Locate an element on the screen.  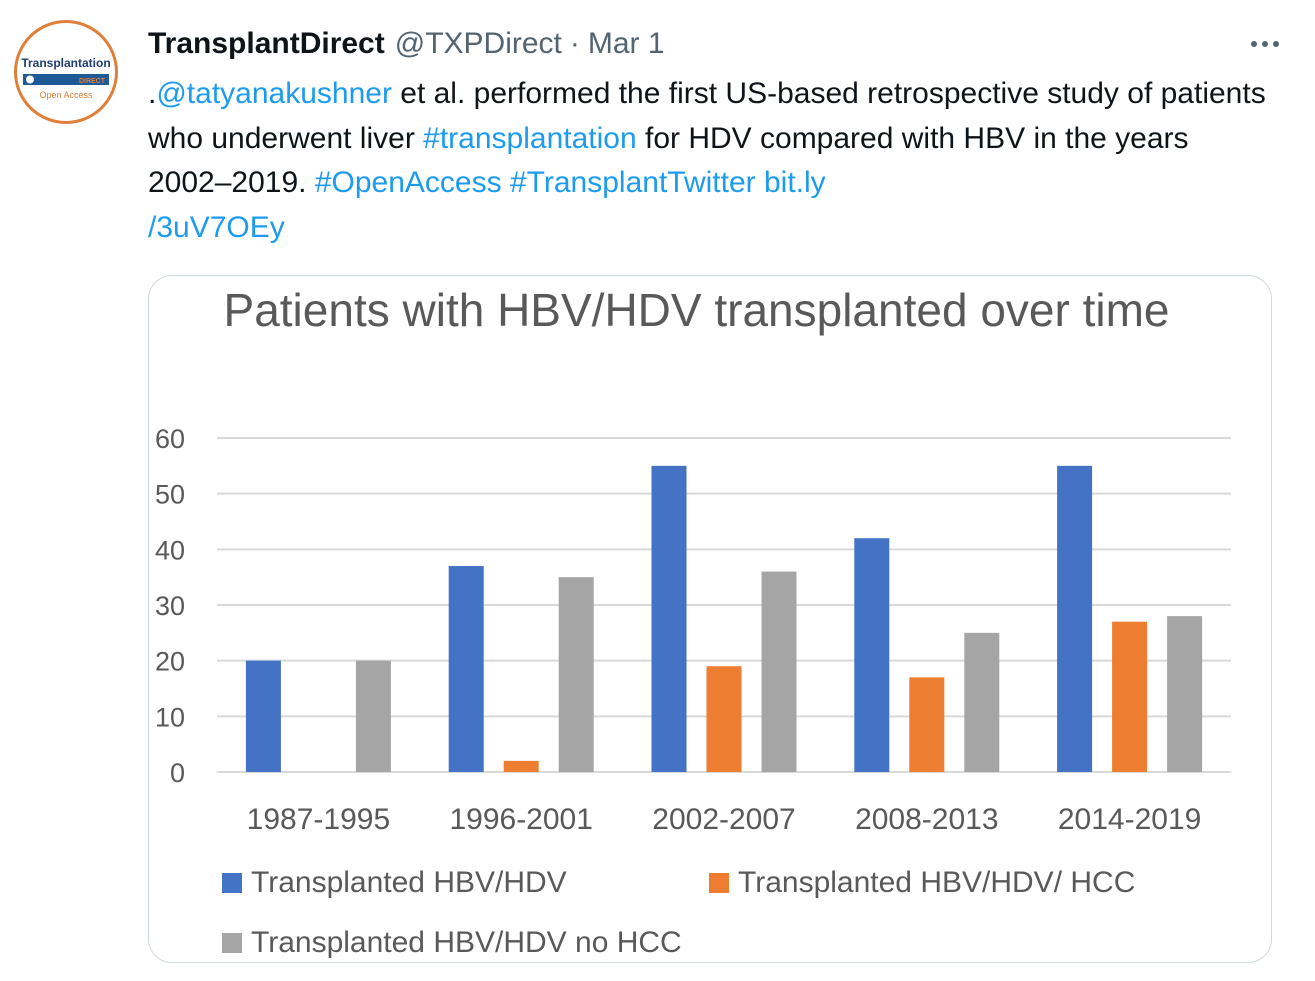
x-tick-label: 2002-2007 is located at coordinates (723, 819).